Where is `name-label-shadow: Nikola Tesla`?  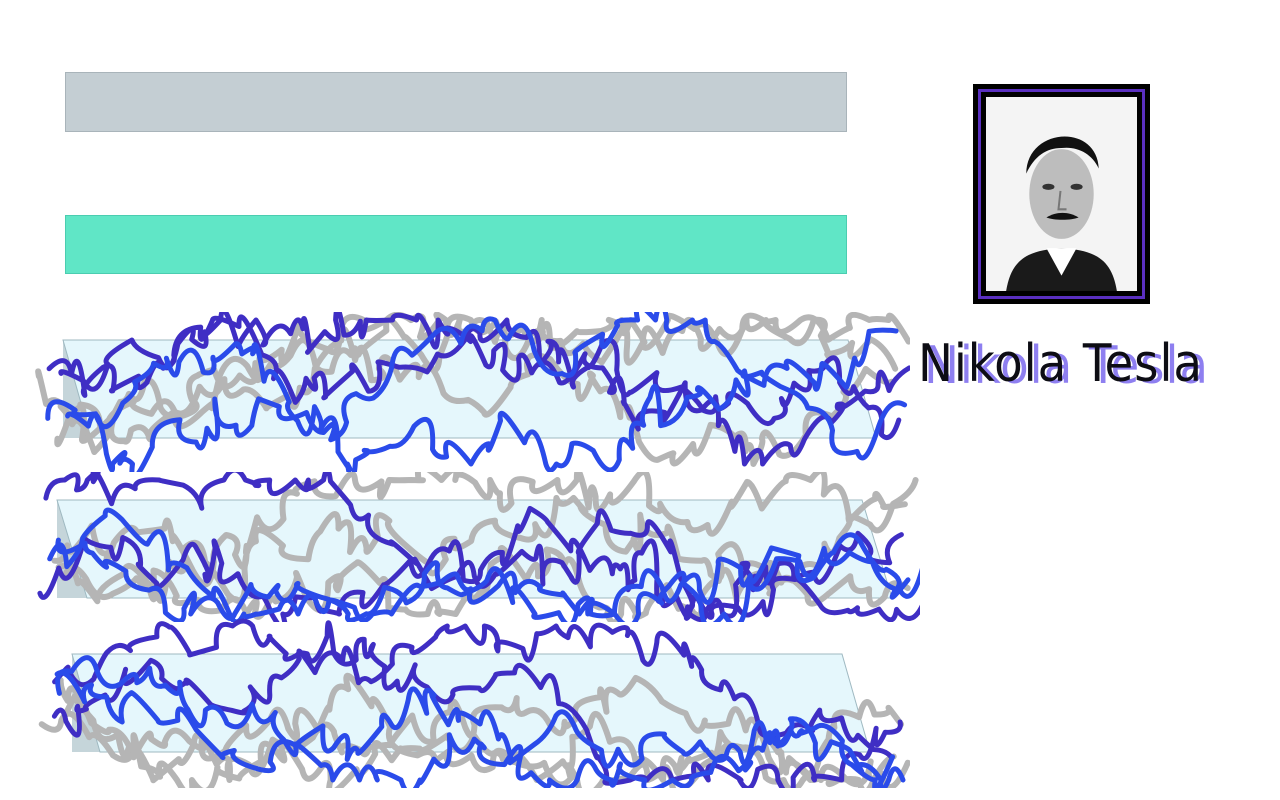
name-label-shadow: Nikola Tesla is located at coordinates (1066, 366).